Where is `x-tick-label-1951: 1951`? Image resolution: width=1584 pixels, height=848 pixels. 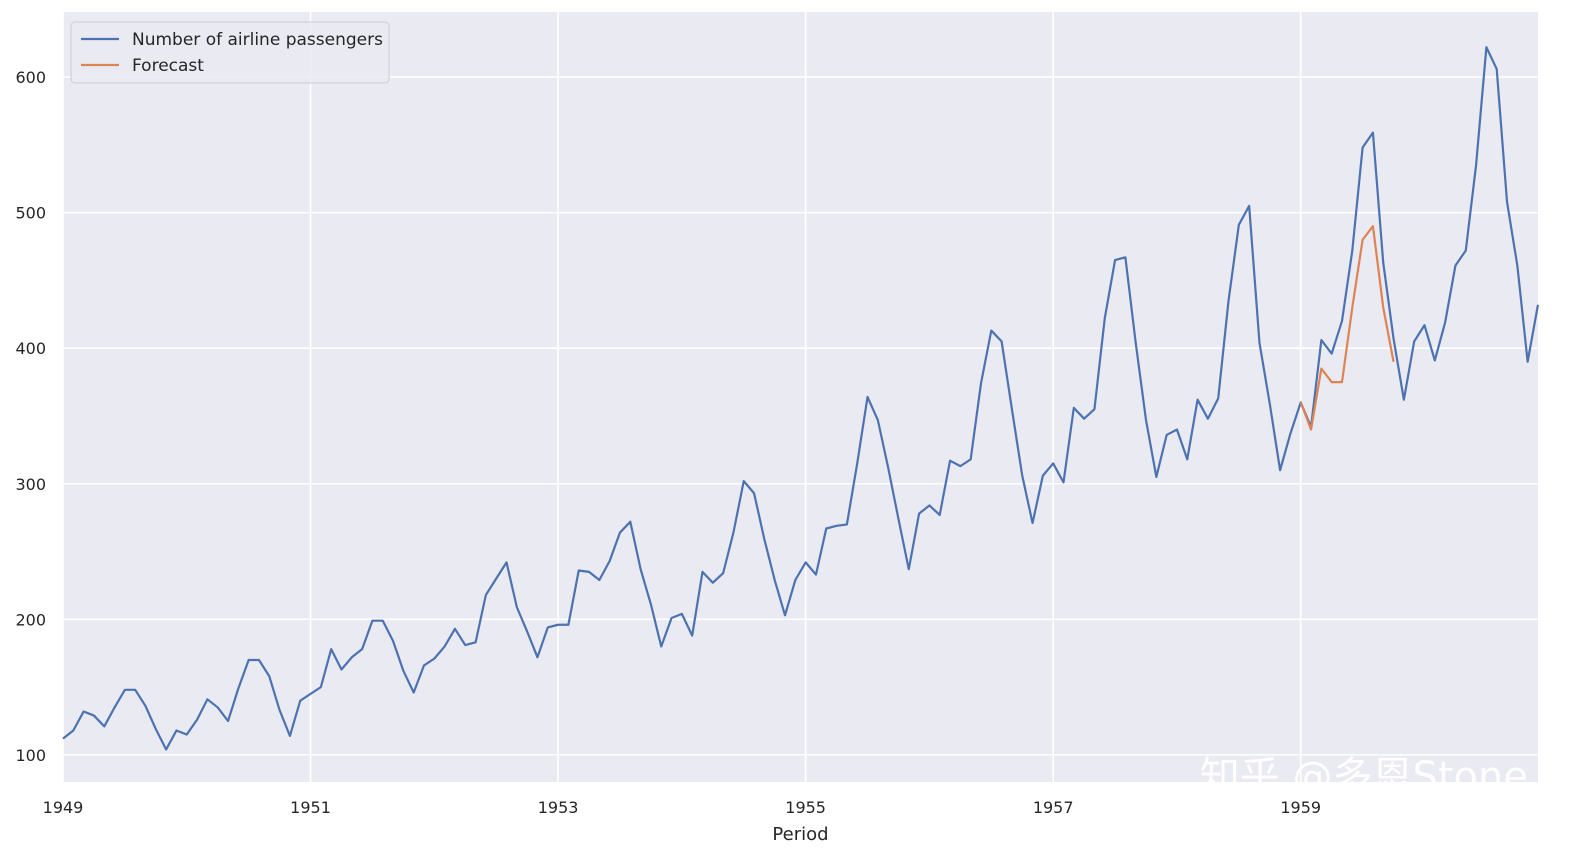 x-tick-label-1951: 1951 is located at coordinates (310, 807).